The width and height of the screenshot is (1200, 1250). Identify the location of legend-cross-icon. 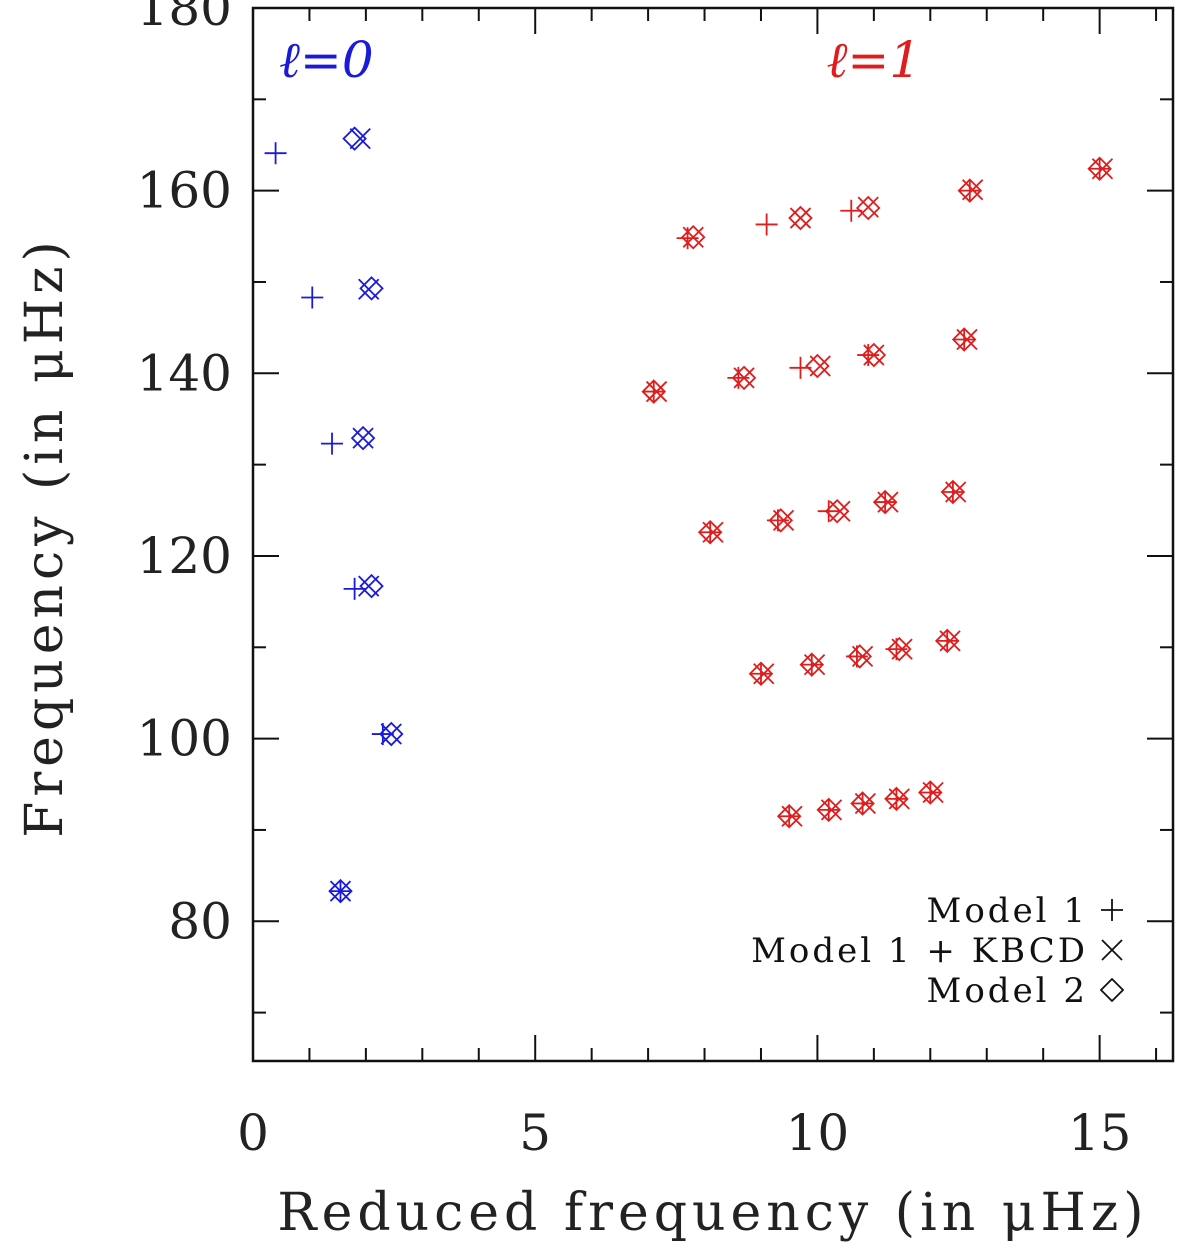
(1112, 950).